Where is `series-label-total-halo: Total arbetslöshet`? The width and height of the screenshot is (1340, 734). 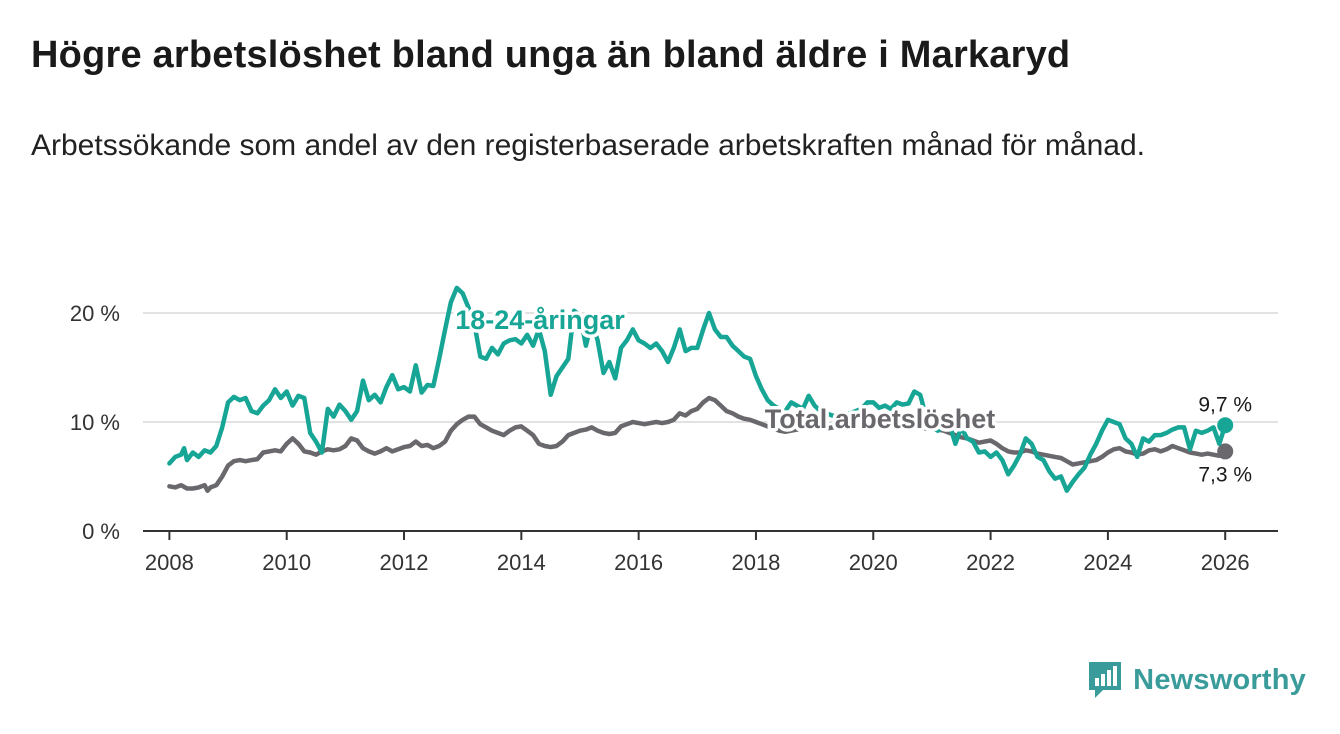 series-label-total-halo: Total arbetslöshet is located at coordinates (880, 419).